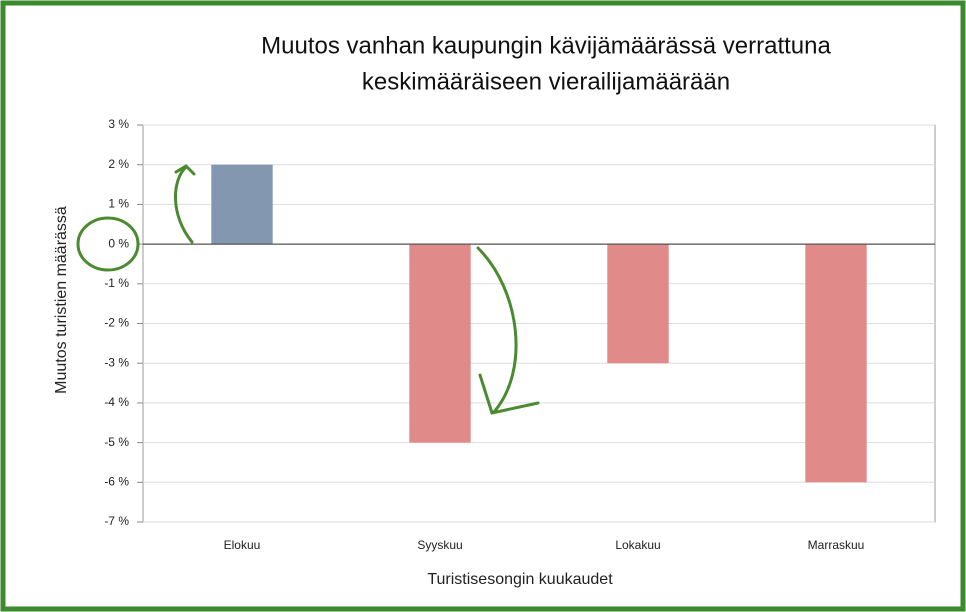 The width and height of the screenshot is (966, 612). What do you see at coordinates (116, 402) in the screenshot?
I see `y-tick-label: -4 %` at bounding box center [116, 402].